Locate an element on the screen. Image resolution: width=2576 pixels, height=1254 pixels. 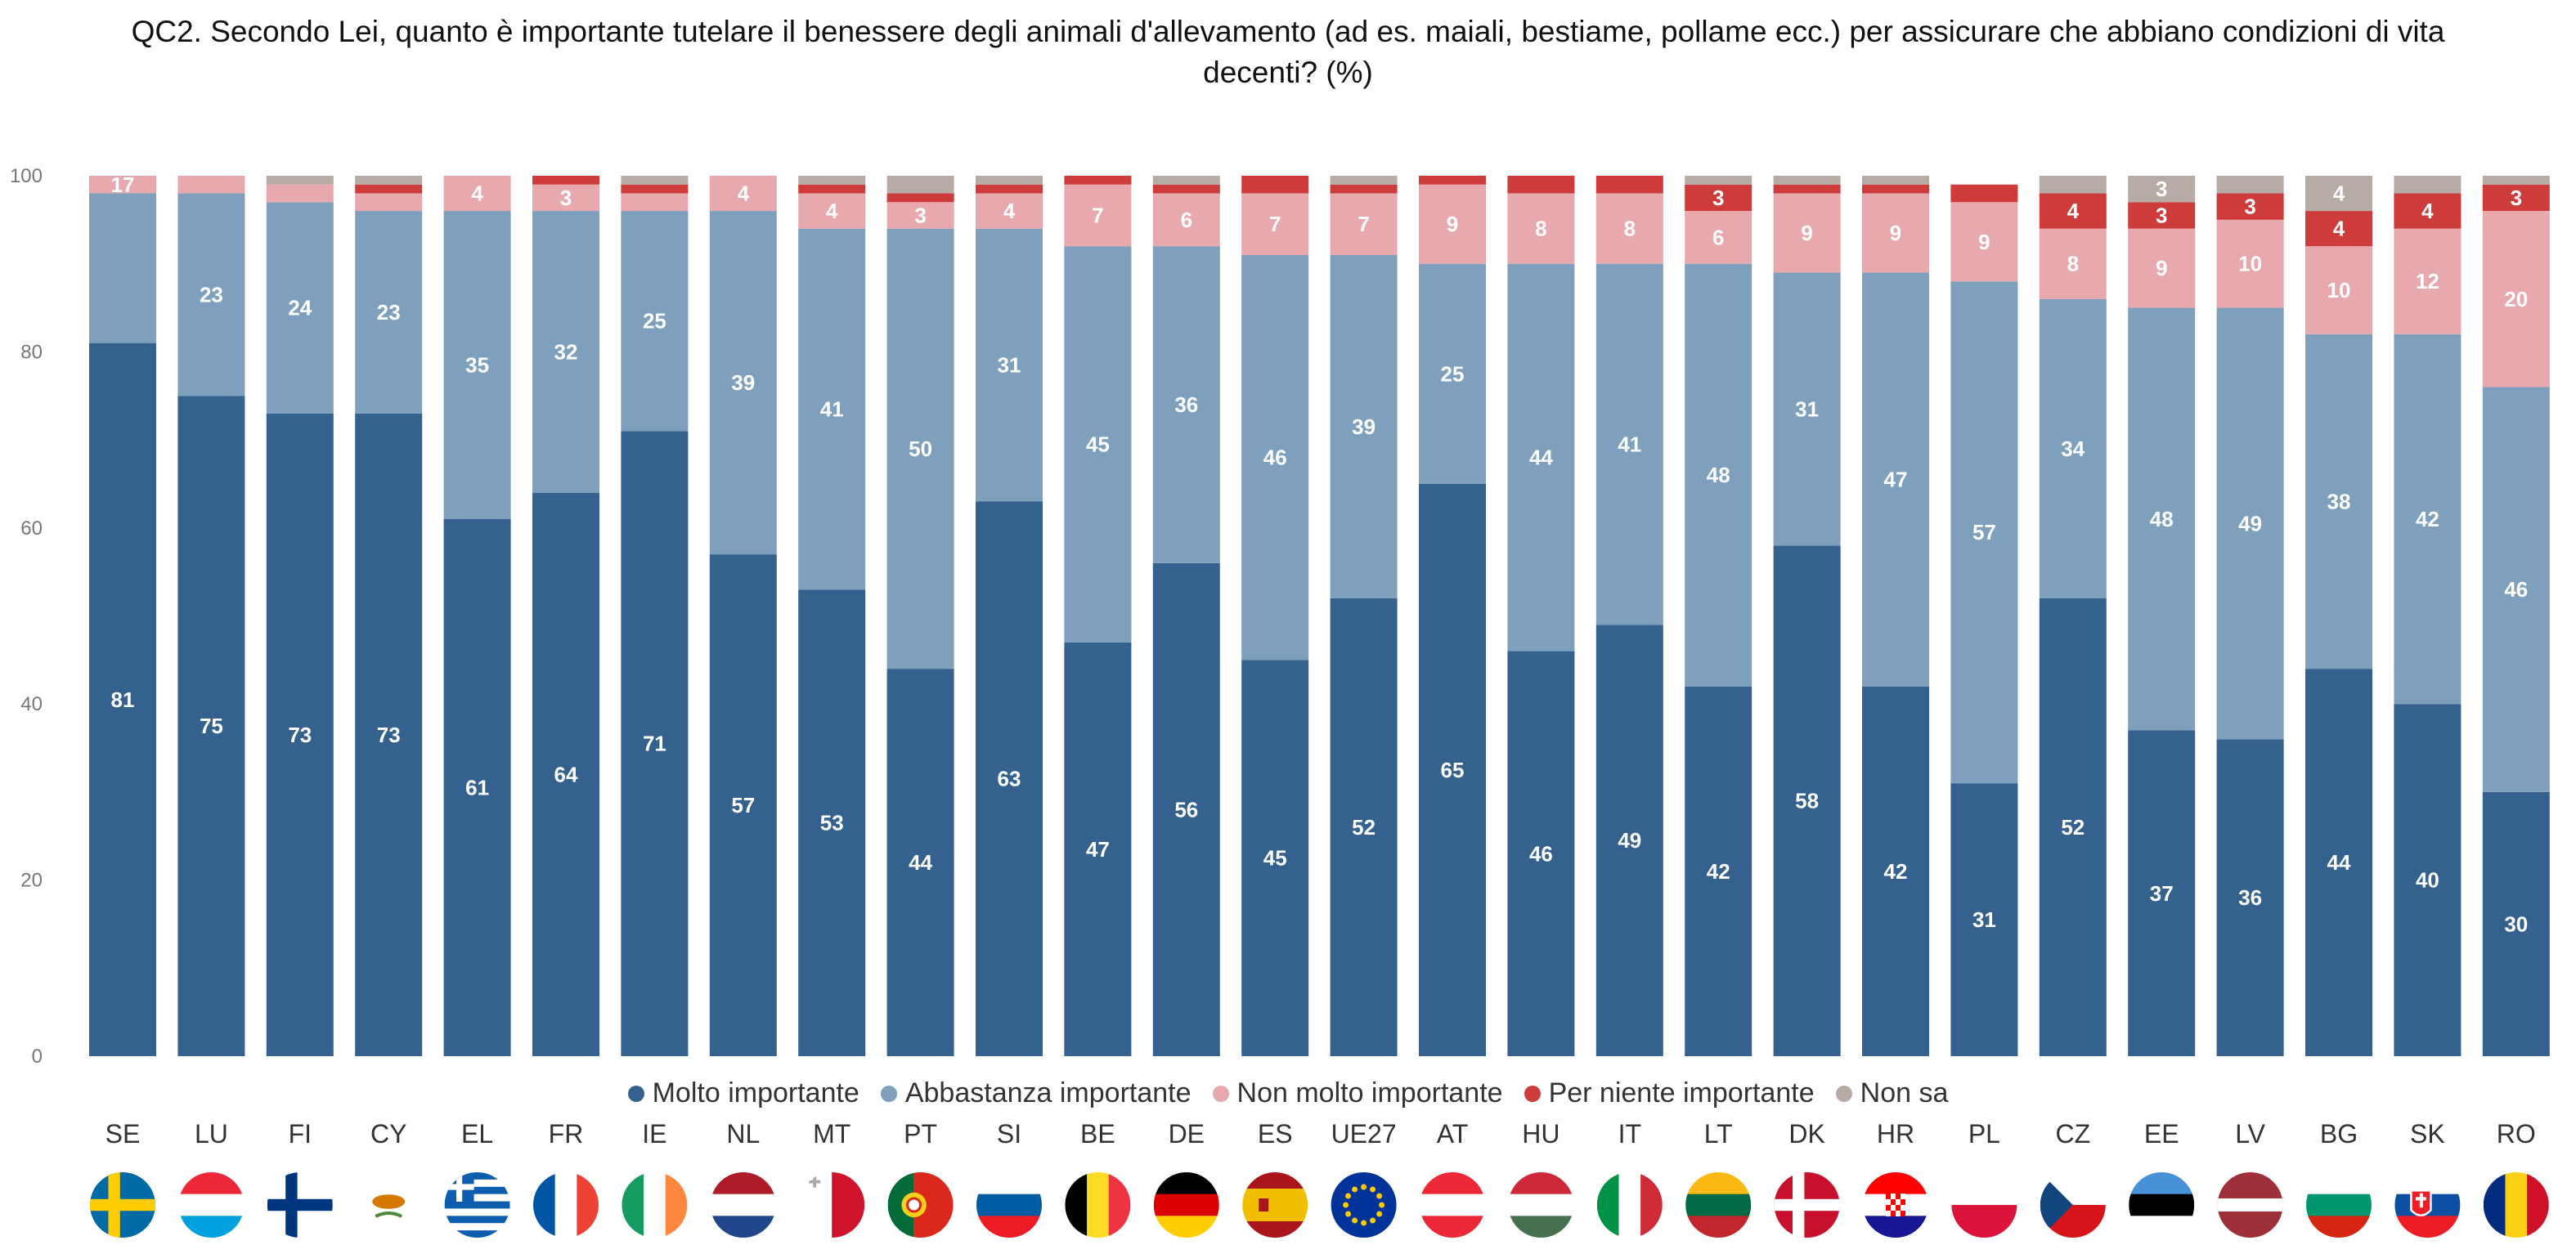
x-tick-label: IE is located at coordinates (654, 1134).